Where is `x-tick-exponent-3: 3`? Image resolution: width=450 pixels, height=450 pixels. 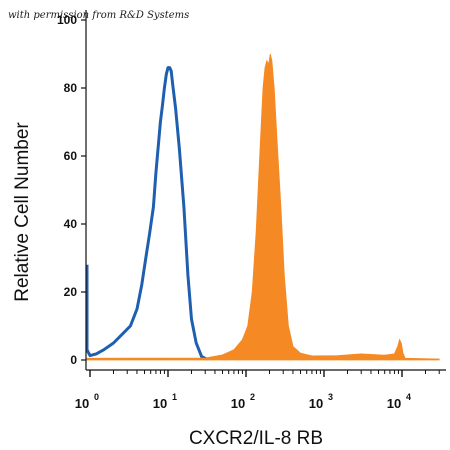
x-tick-exponent-3: 3 is located at coordinates (330, 397).